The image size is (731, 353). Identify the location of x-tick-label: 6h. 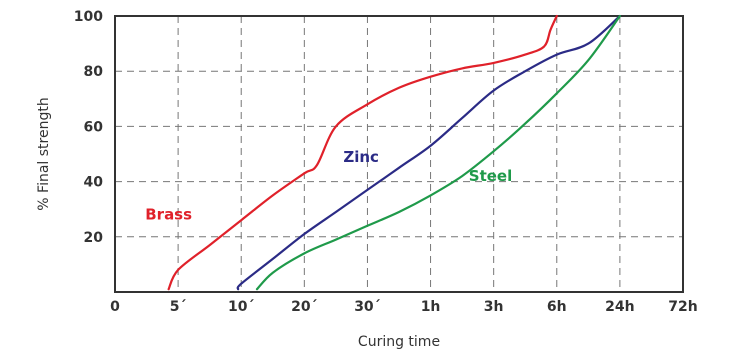
(557, 307).